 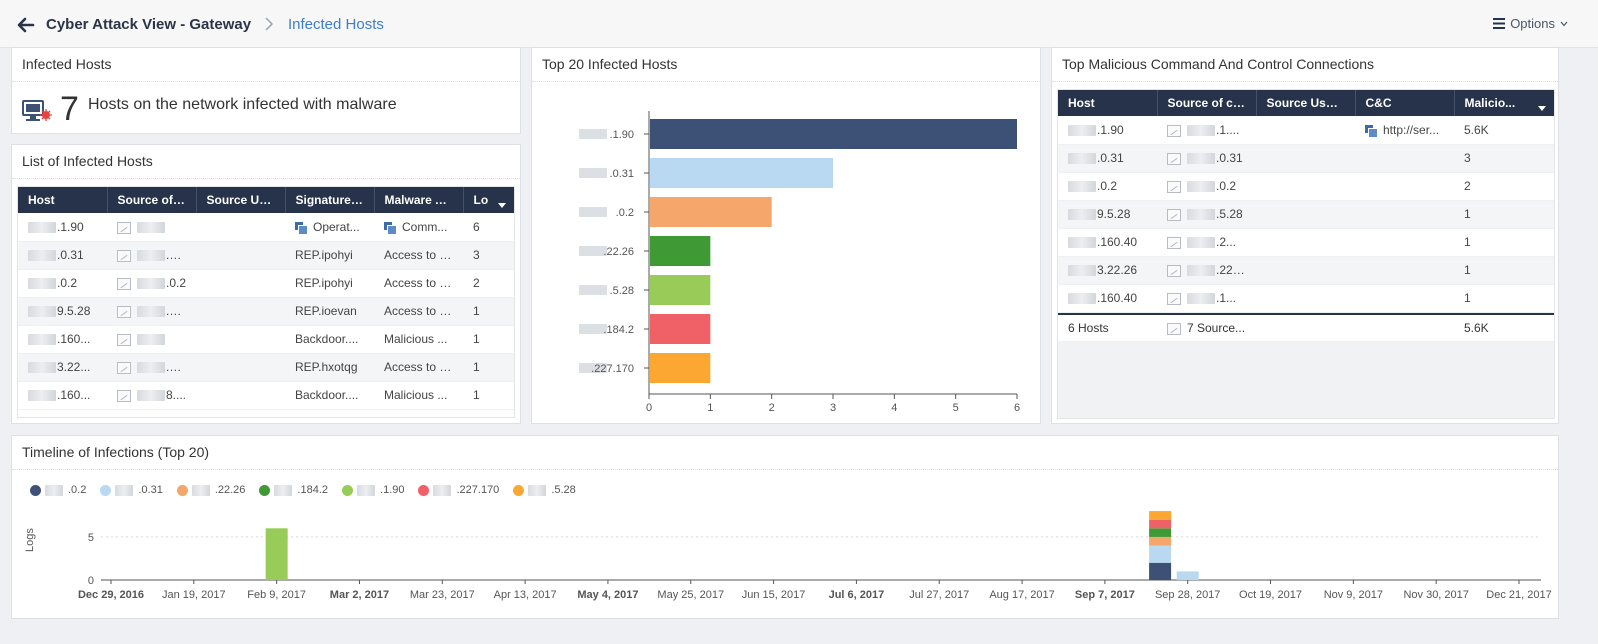 I want to click on table-row: .1.90 Operat... Comm... 6, so click(x=266, y=227).